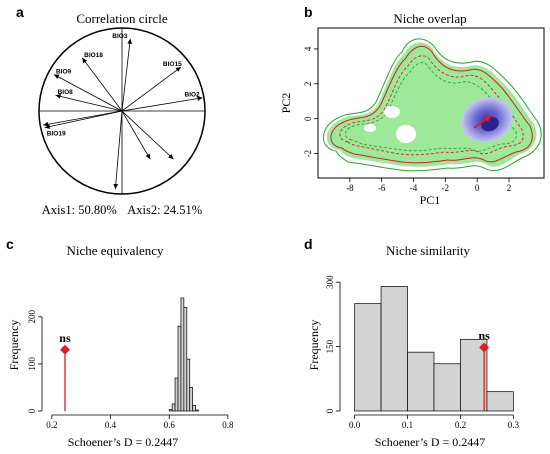 The height and width of the screenshot is (454, 550). What do you see at coordinates (79, 210) in the screenshot?
I see `axis1-inertia: Axis1: 50.80%` at bounding box center [79, 210].